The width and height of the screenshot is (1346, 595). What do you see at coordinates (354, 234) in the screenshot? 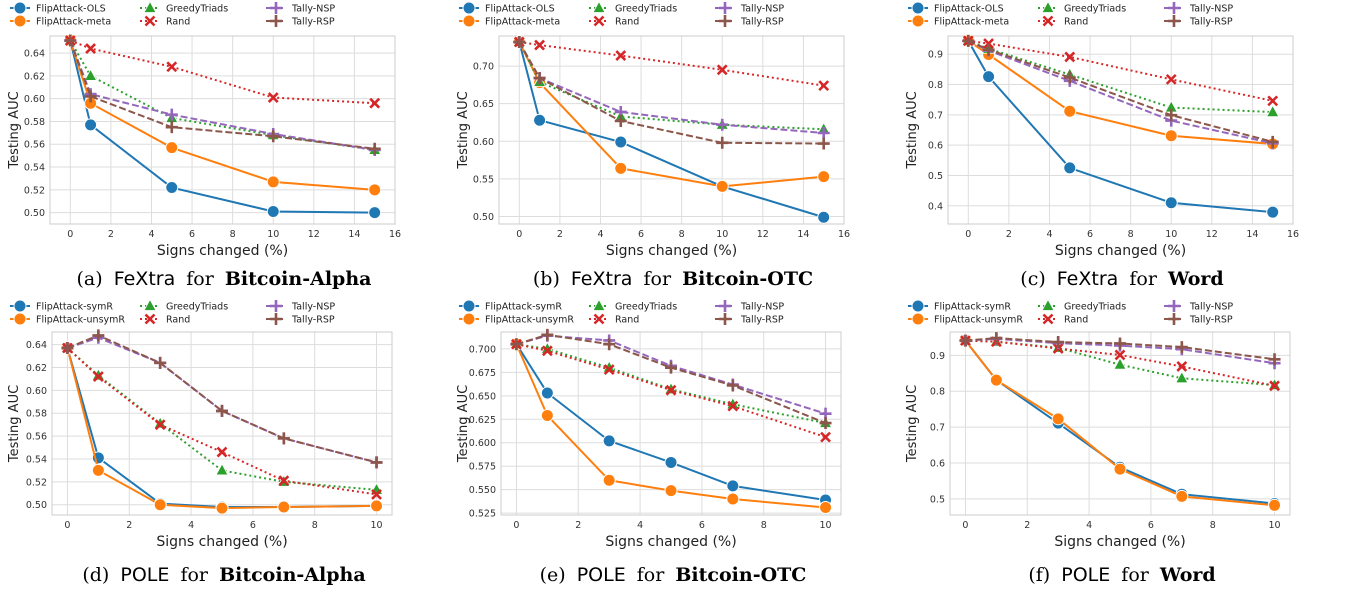
I see `x-tick-label: 14` at bounding box center [354, 234].